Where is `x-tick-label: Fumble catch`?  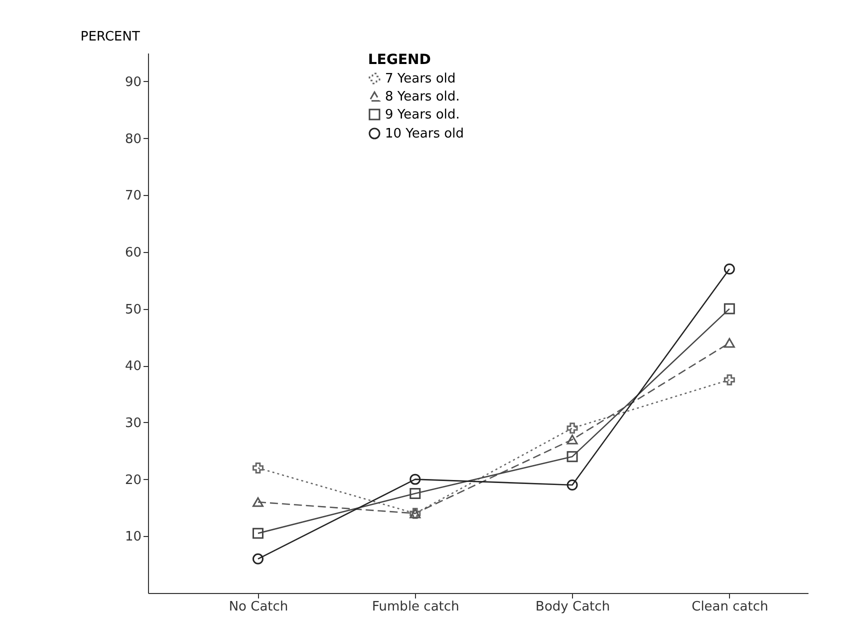 x-tick-label: Fumble catch is located at coordinates (416, 607).